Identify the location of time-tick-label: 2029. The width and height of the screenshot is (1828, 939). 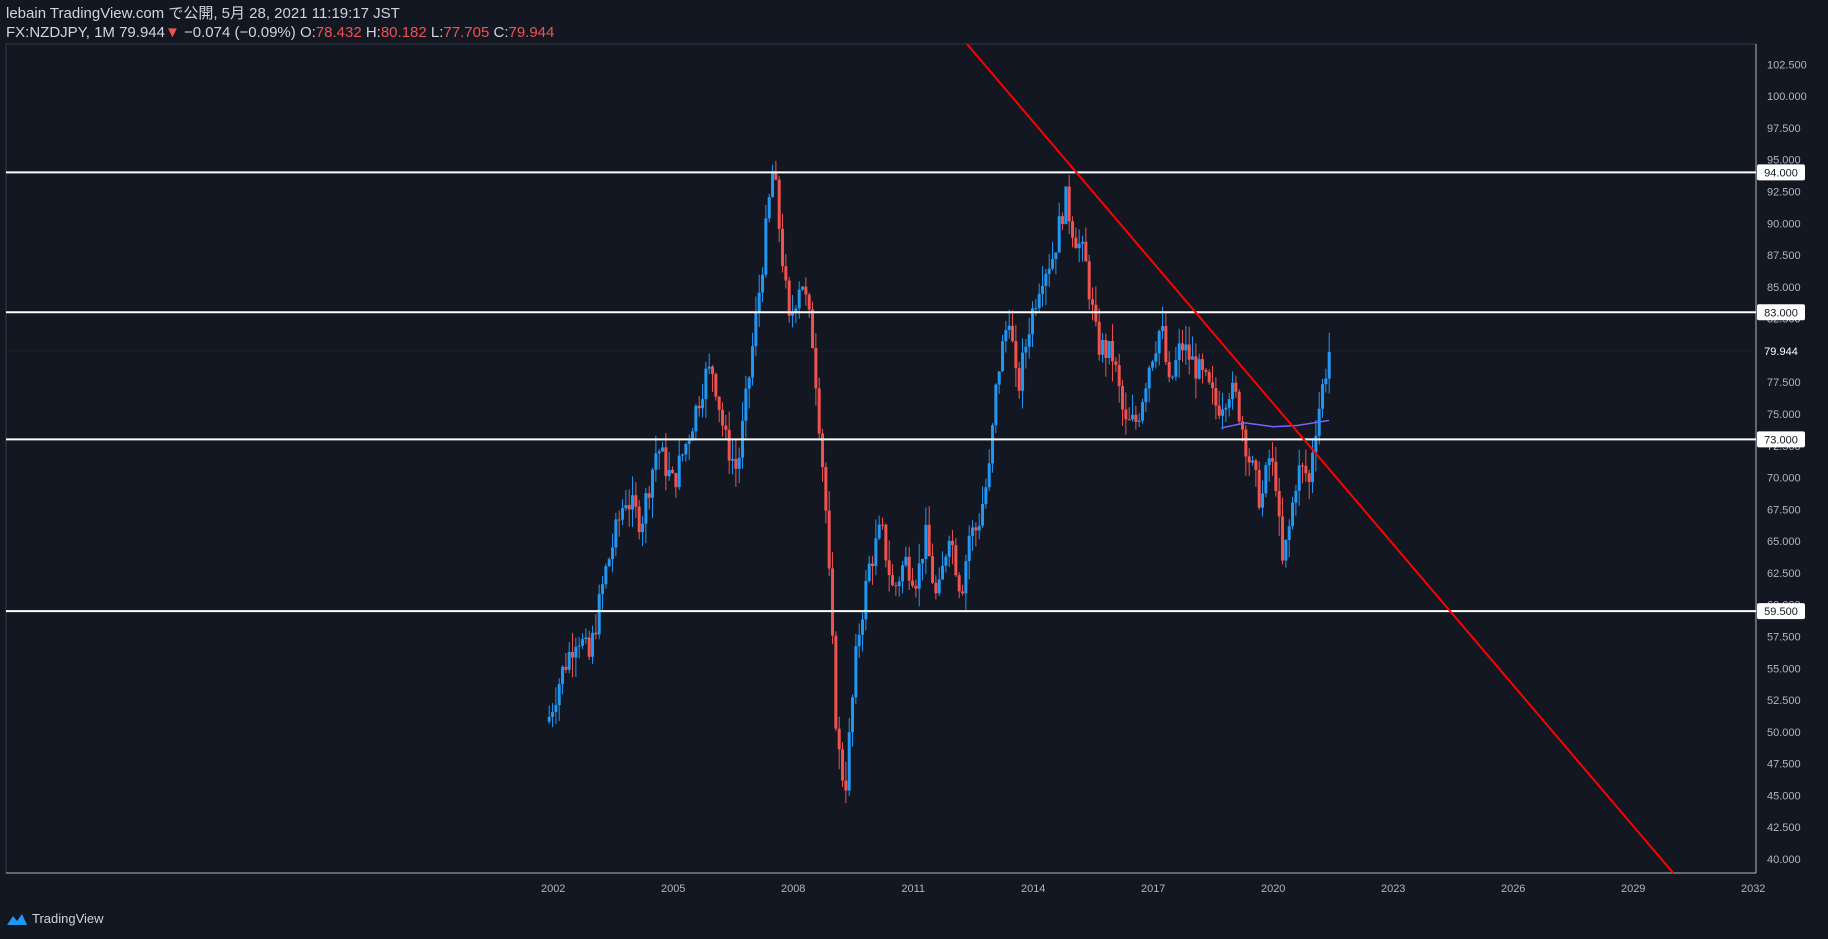
(1633, 889).